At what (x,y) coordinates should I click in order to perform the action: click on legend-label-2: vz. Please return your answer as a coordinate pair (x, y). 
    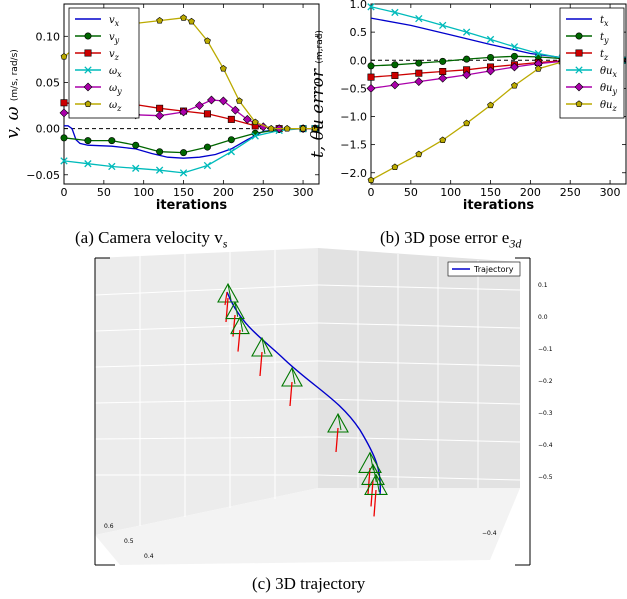
    Looking at the image, I should click on (114, 55).